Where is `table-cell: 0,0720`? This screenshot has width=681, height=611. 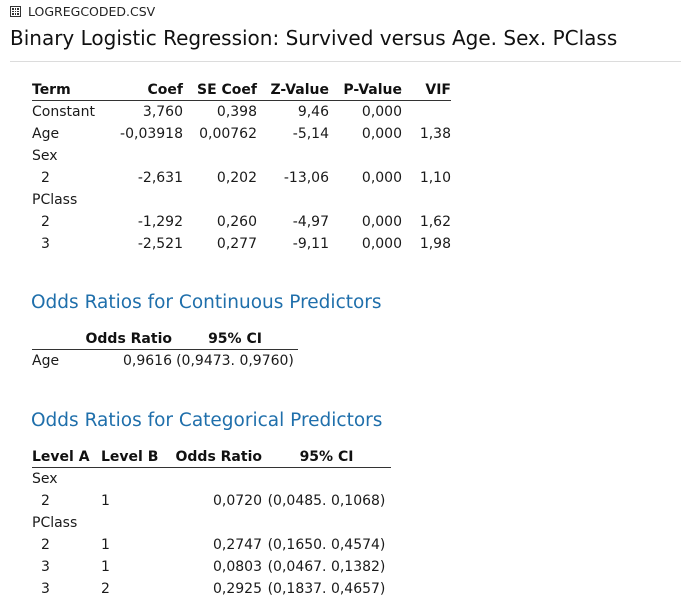 table-cell: 0,0720 is located at coordinates (237, 501).